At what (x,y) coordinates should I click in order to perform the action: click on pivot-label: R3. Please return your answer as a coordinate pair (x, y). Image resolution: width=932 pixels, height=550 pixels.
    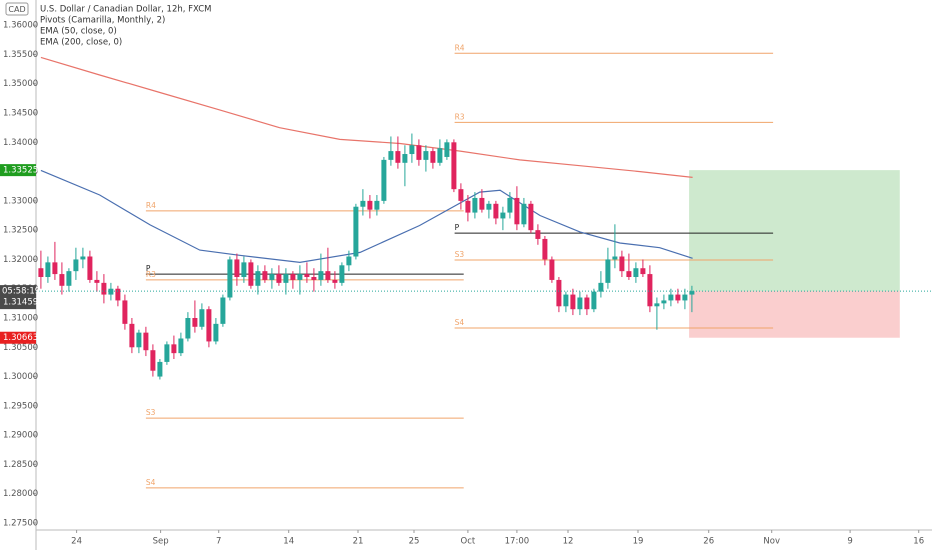
    Looking at the image, I should click on (151, 274).